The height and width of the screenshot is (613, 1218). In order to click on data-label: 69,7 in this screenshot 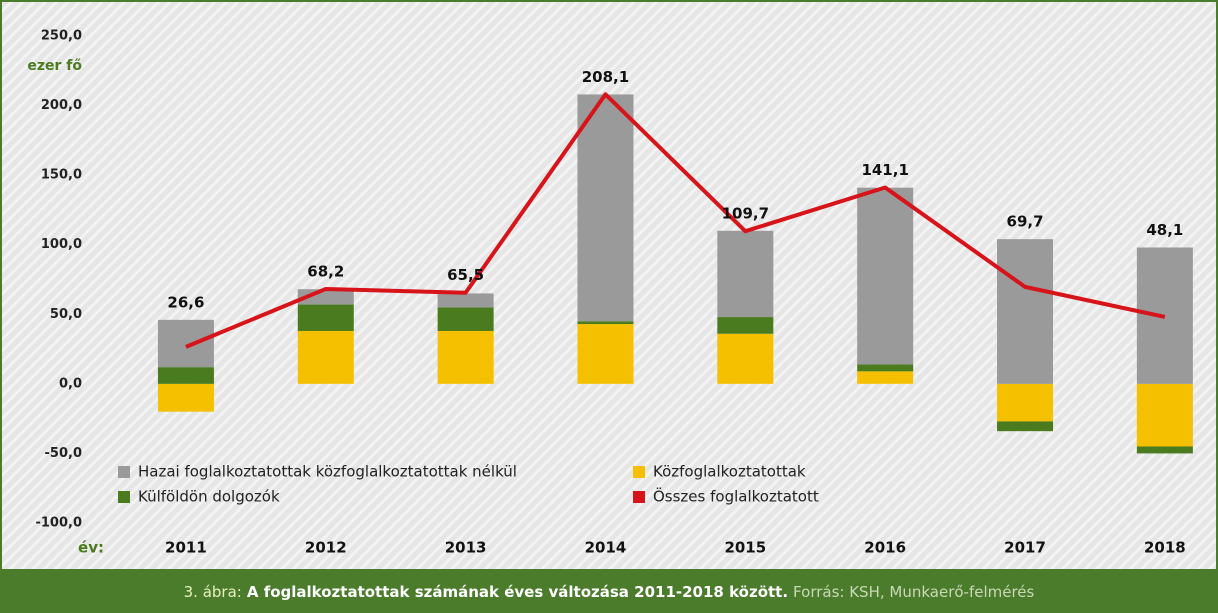, I will do `click(1025, 222)`.